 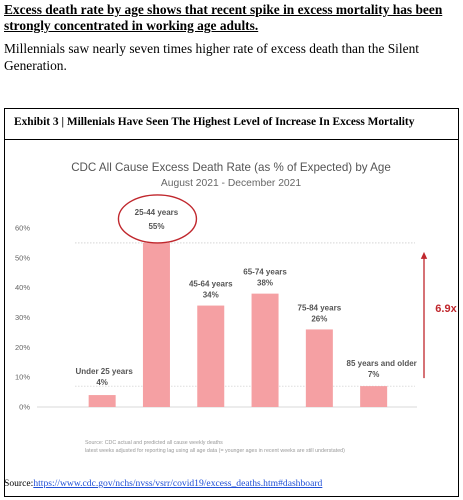 I want to click on y-tick-label: 50%, so click(x=22, y=257).